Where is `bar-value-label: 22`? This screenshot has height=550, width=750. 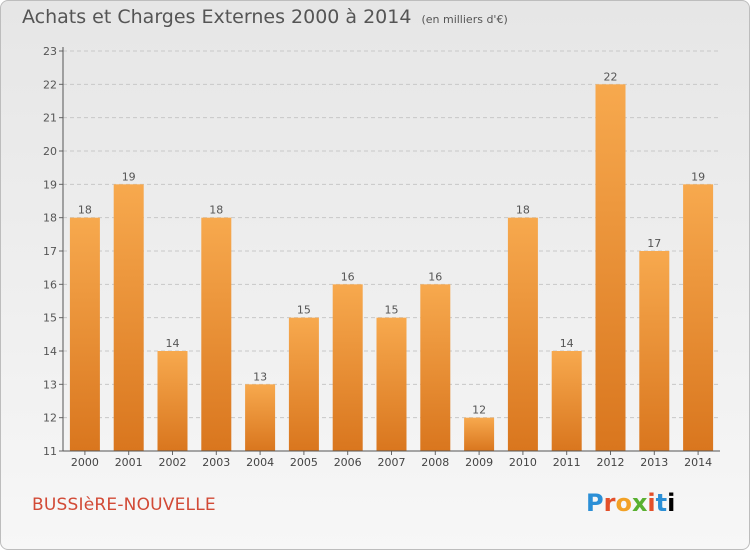
bar-value-label: 22 is located at coordinates (611, 76).